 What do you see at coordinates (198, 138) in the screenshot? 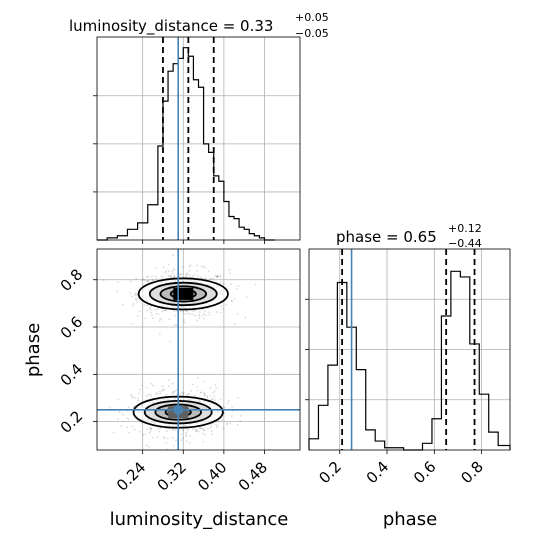
I see `luminosity-distance-histogram-frame` at bounding box center [198, 138].